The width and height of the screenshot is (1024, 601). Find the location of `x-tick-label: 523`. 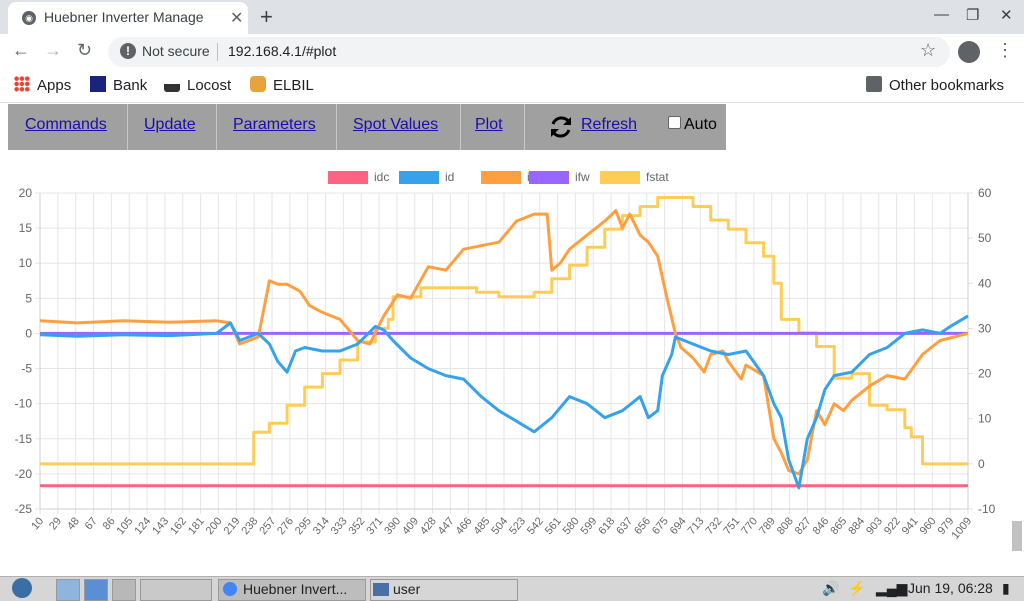

x-tick-label: 523 is located at coordinates (517, 526).